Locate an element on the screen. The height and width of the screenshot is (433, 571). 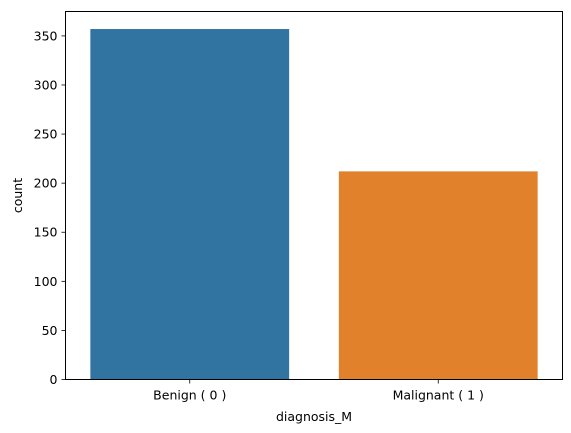
y-tick-label: 0 is located at coordinates (54, 379).